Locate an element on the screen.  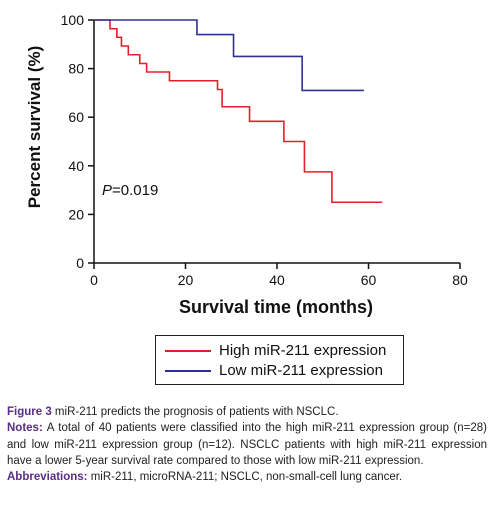
p-value-annotation: P=0.019 is located at coordinates (130, 190).